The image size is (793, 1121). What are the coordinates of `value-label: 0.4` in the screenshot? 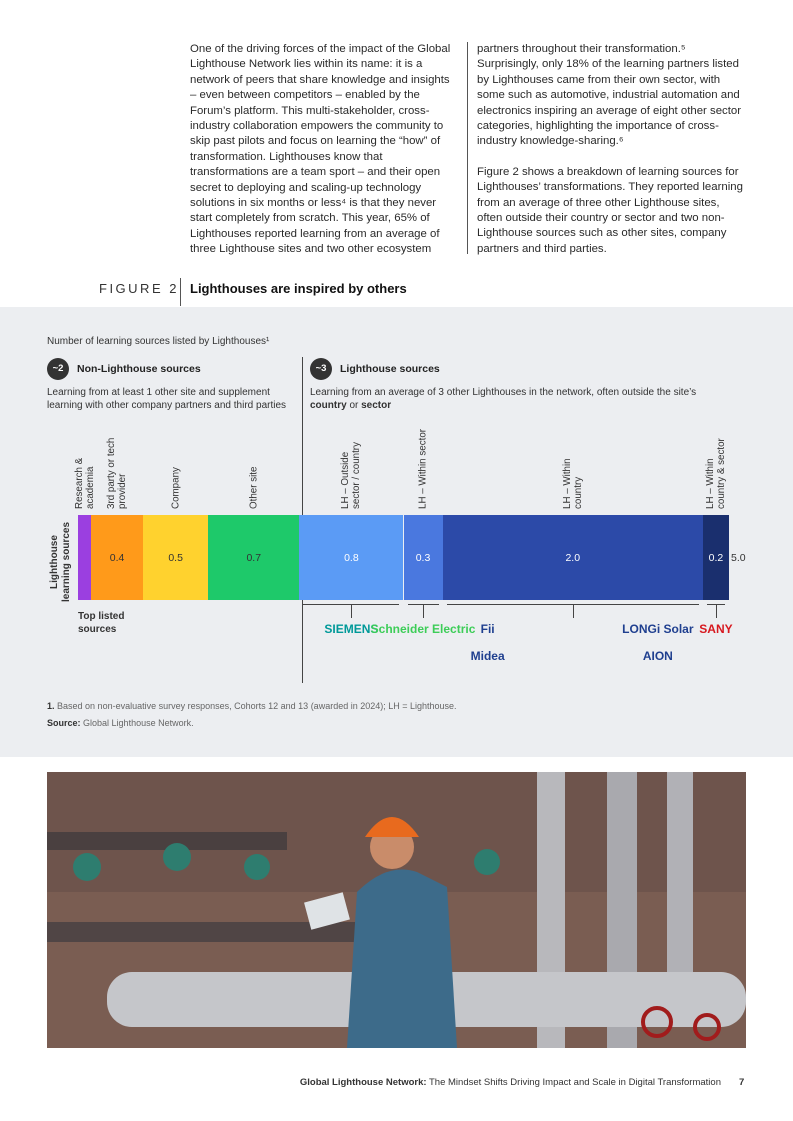 It's located at (117, 558).